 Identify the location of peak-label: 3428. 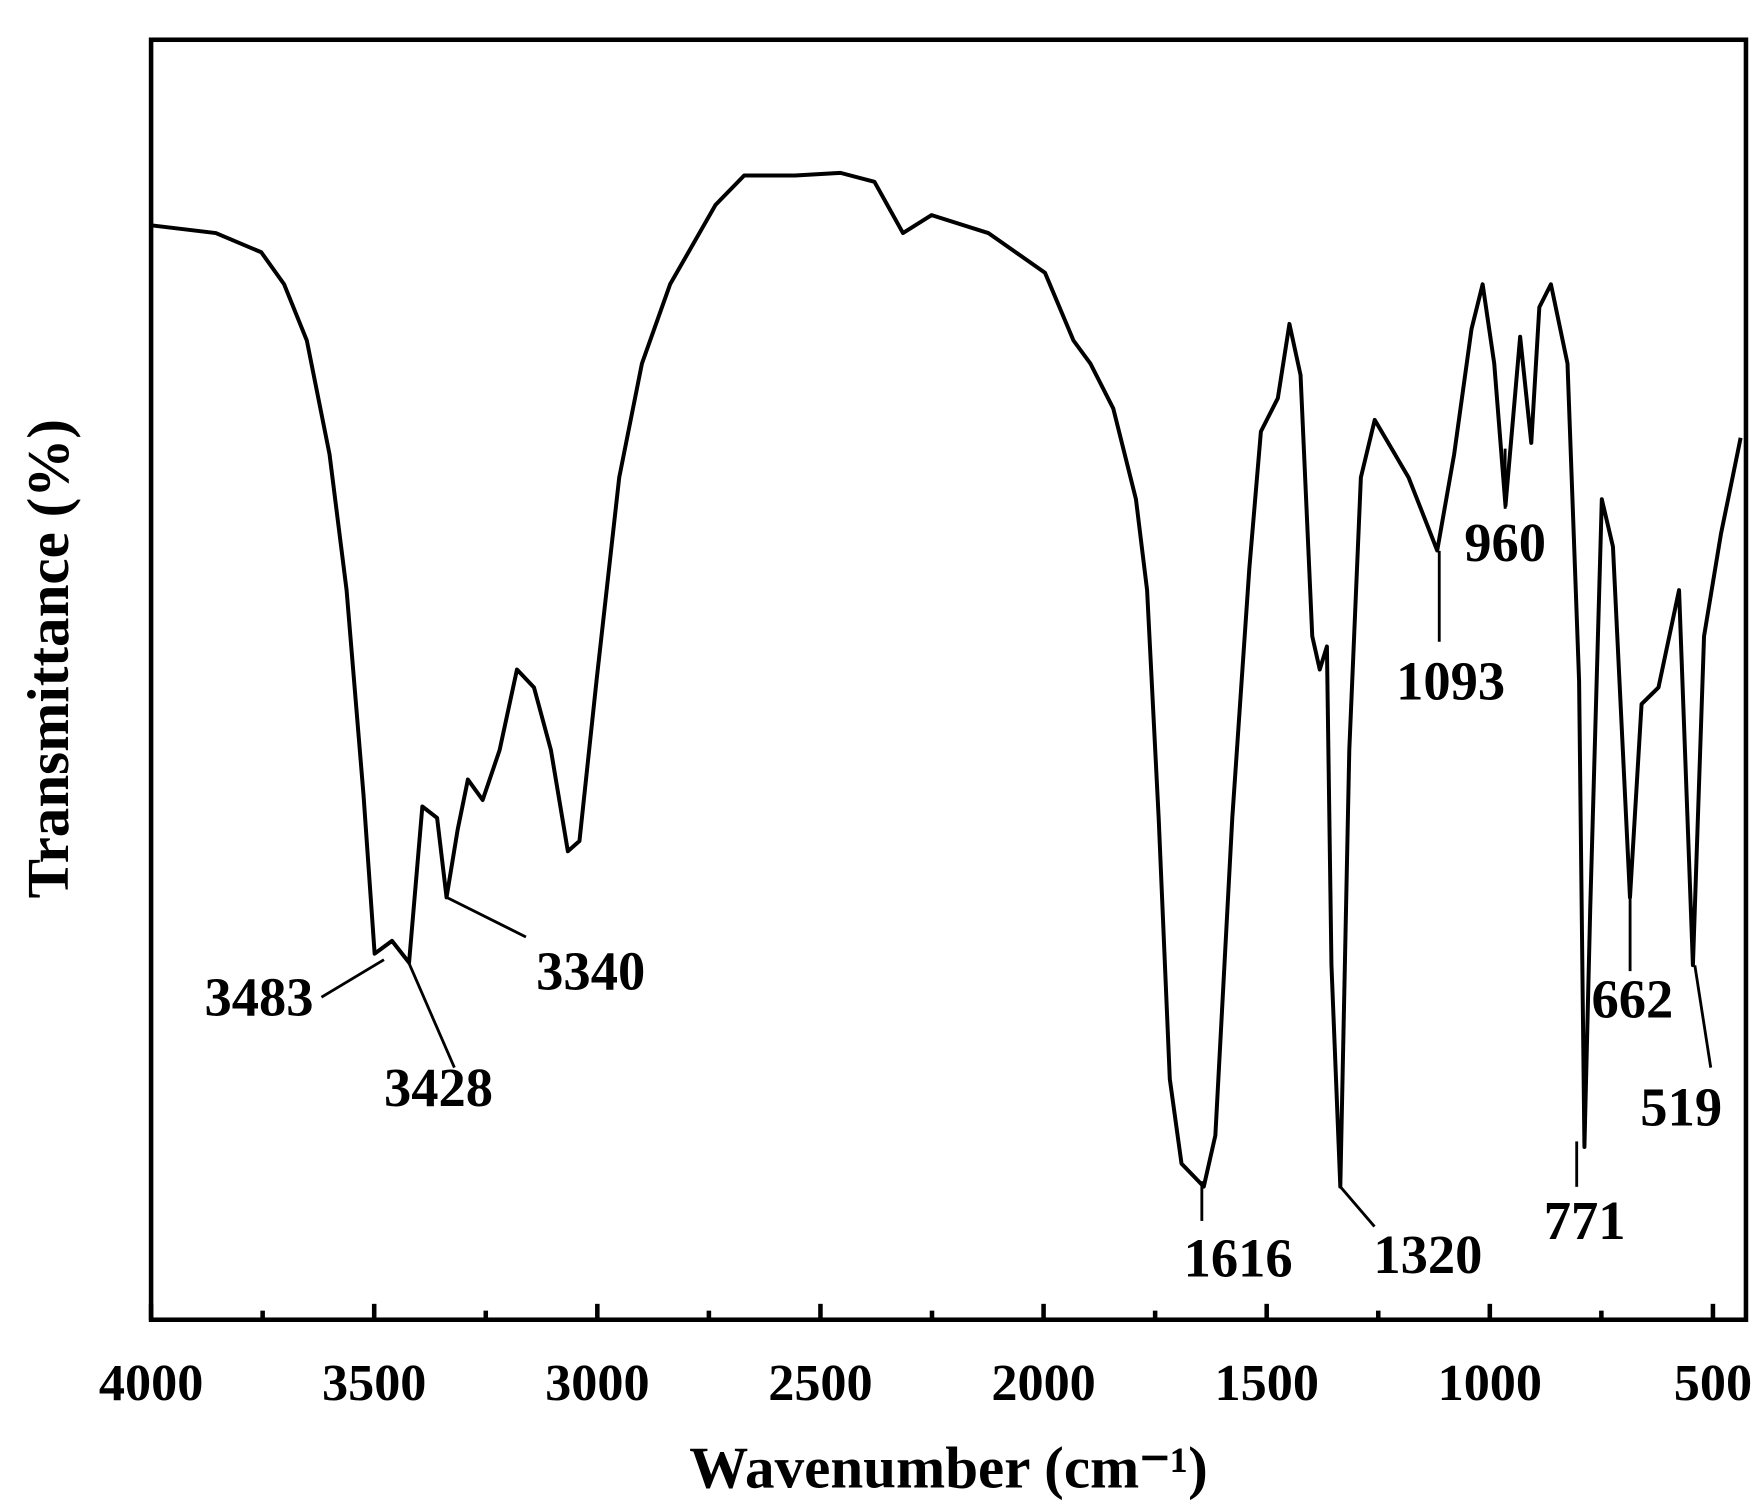
(438, 1087).